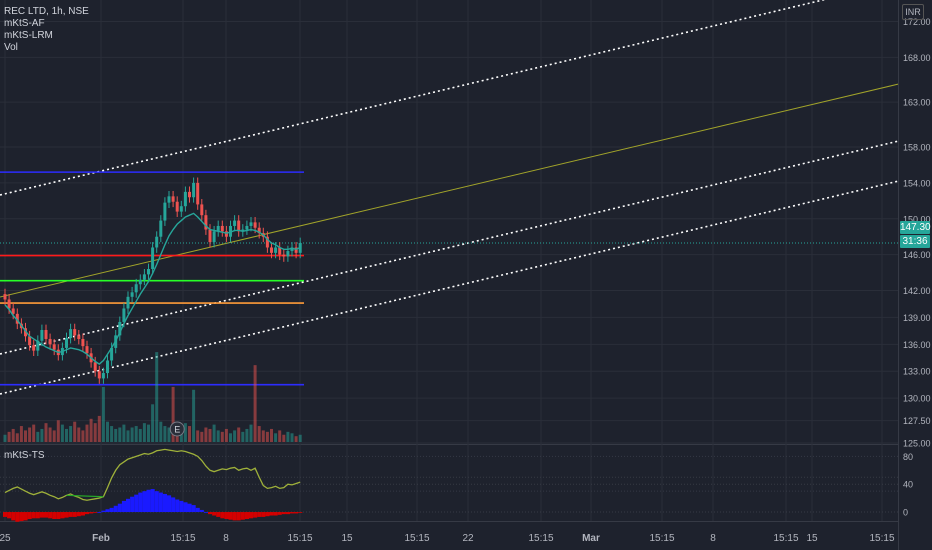 This screenshot has width=932, height=550. I want to click on time-tick-label: Feb, so click(101, 538).